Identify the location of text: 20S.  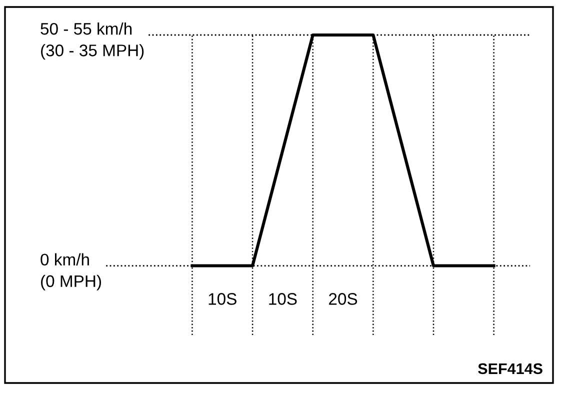
(343, 299).